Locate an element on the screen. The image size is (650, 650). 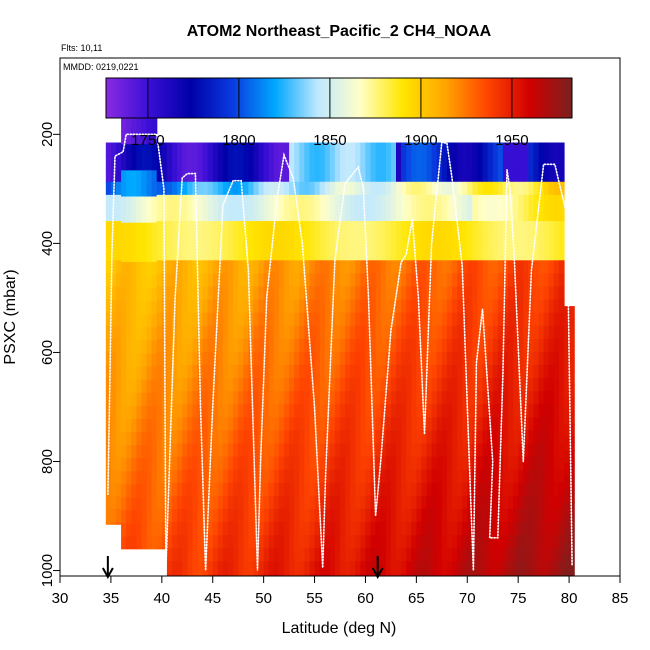
x-tick-label: 35 is located at coordinates (111, 598).